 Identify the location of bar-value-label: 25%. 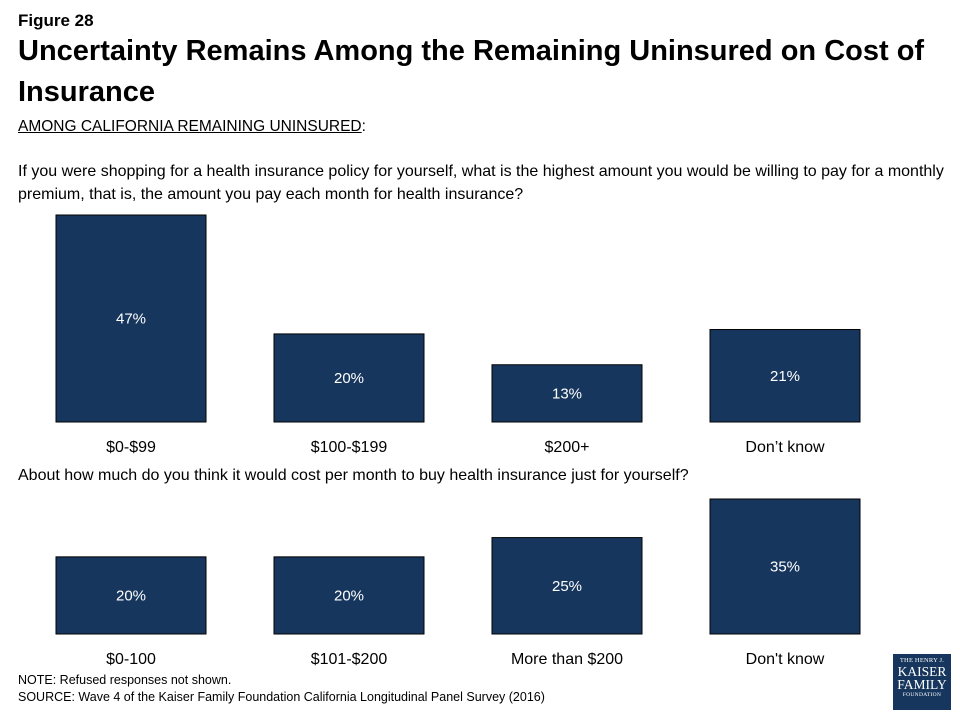
(567, 586).